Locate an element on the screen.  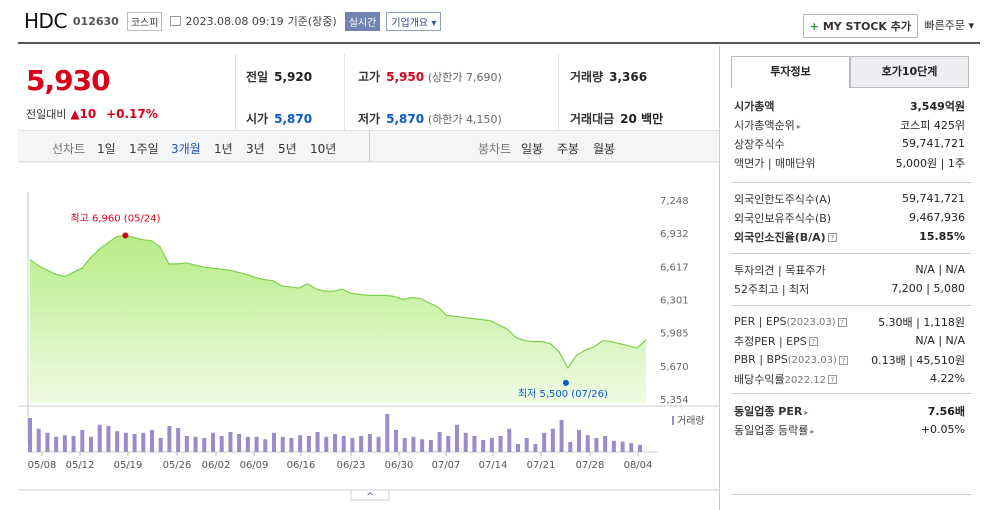
info-row-label: 액면가 | 매매단위 is located at coordinates (775, 163).